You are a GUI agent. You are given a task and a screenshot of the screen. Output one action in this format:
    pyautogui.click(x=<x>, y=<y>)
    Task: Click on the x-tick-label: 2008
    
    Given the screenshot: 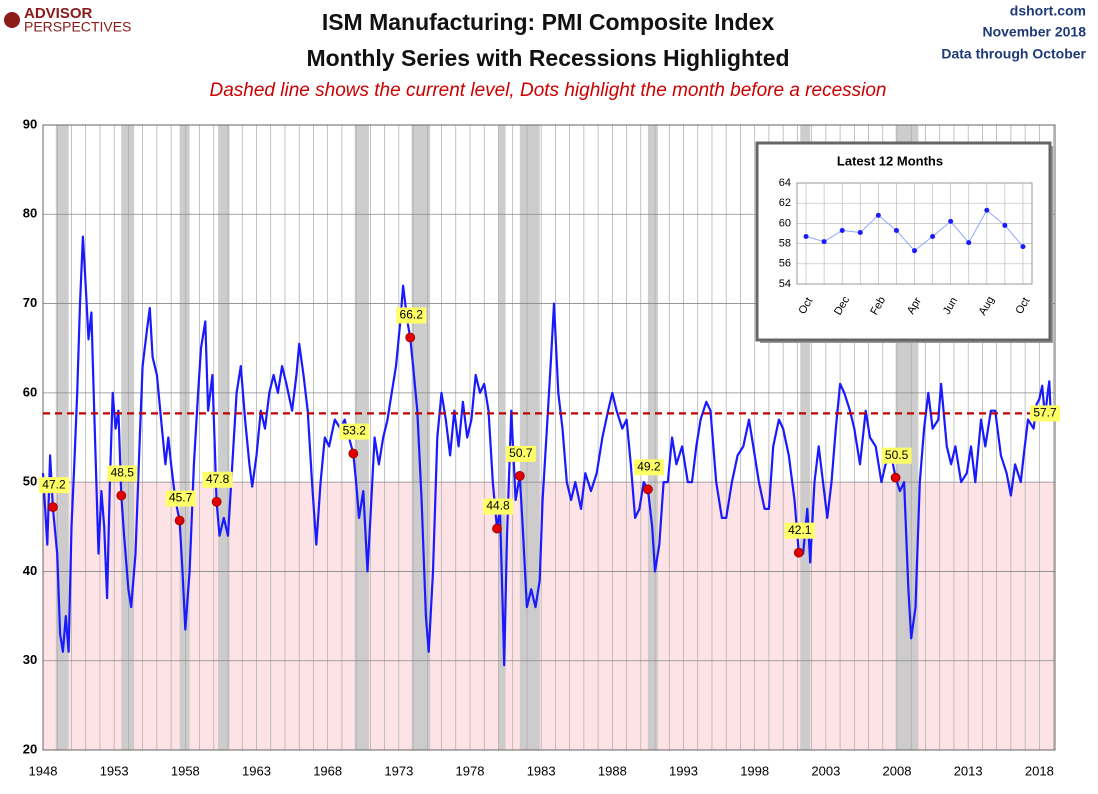 What is the action you would take?
    pyautogui.click(x=897, y=770)
    